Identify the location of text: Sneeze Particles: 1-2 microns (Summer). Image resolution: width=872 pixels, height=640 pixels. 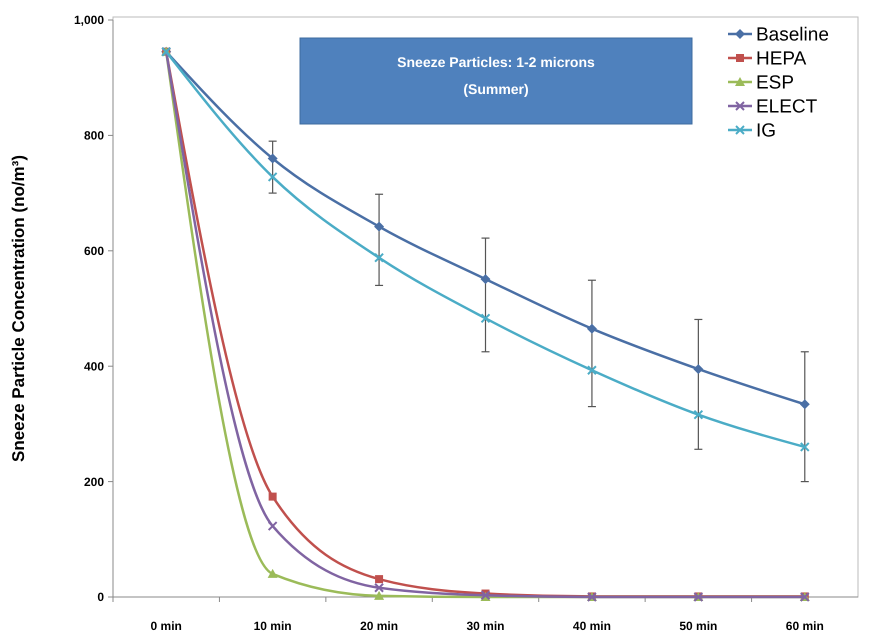
(496, 75).